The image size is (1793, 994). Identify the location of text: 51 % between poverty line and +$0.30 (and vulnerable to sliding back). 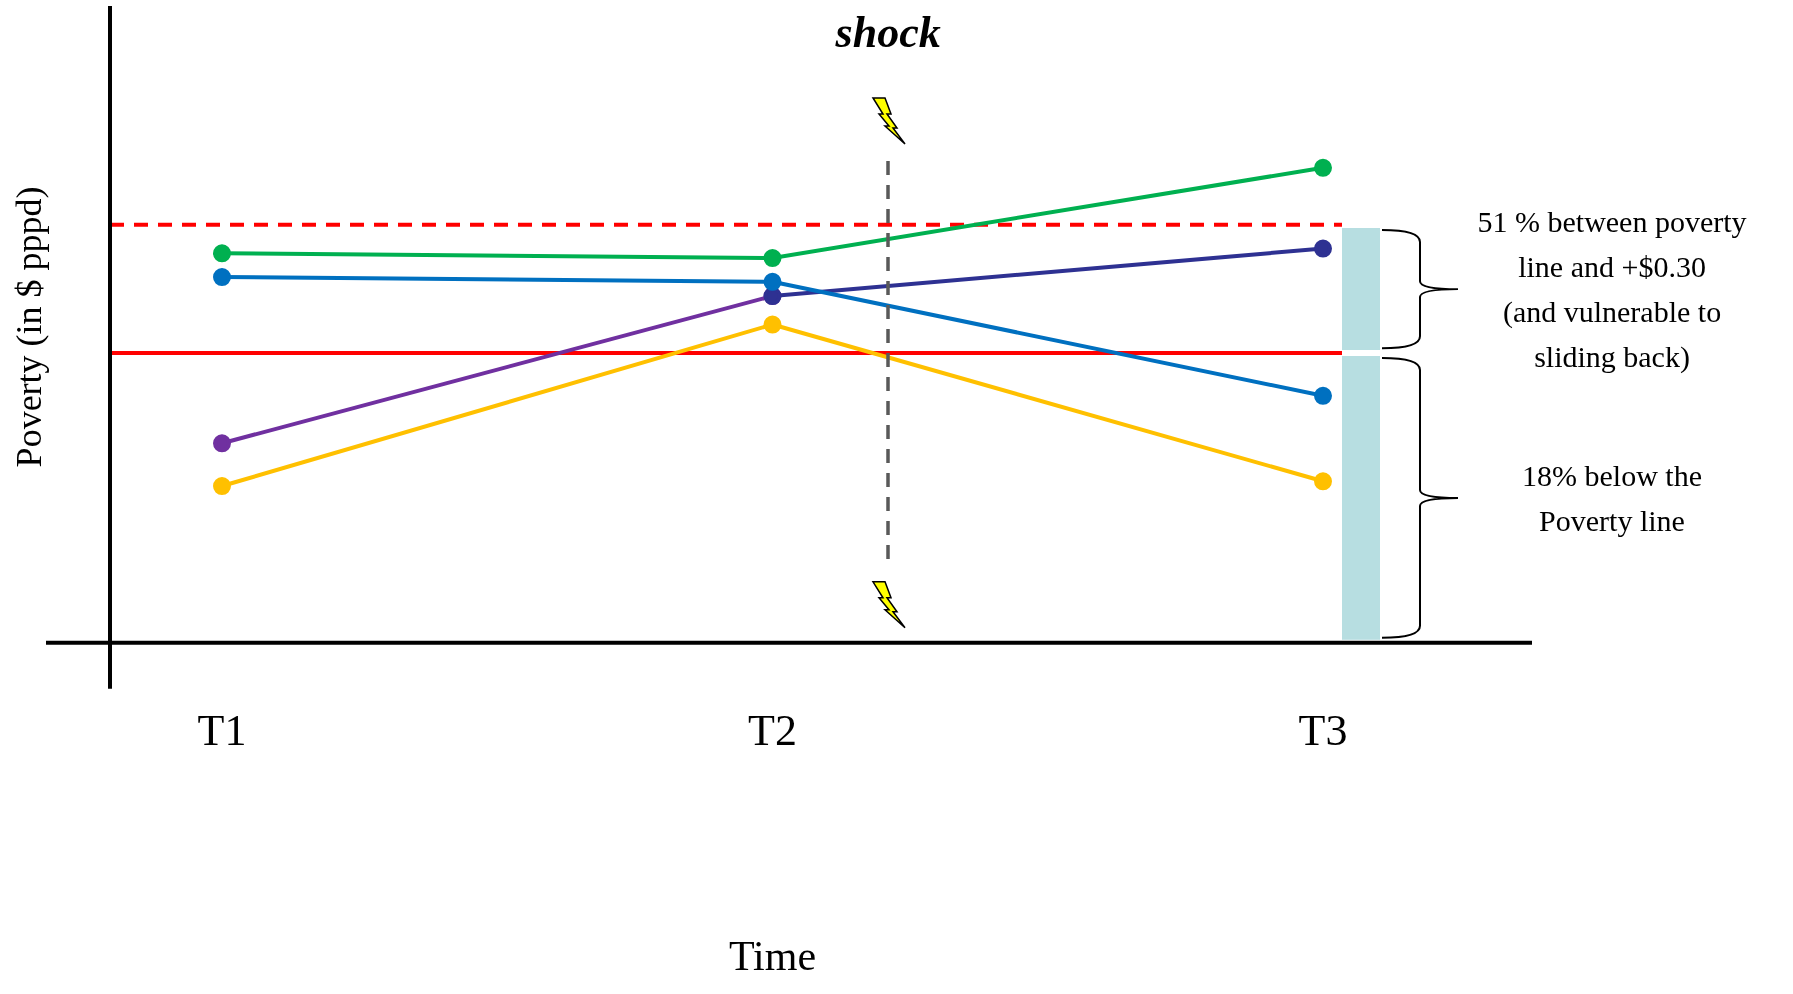
(1612, 289).